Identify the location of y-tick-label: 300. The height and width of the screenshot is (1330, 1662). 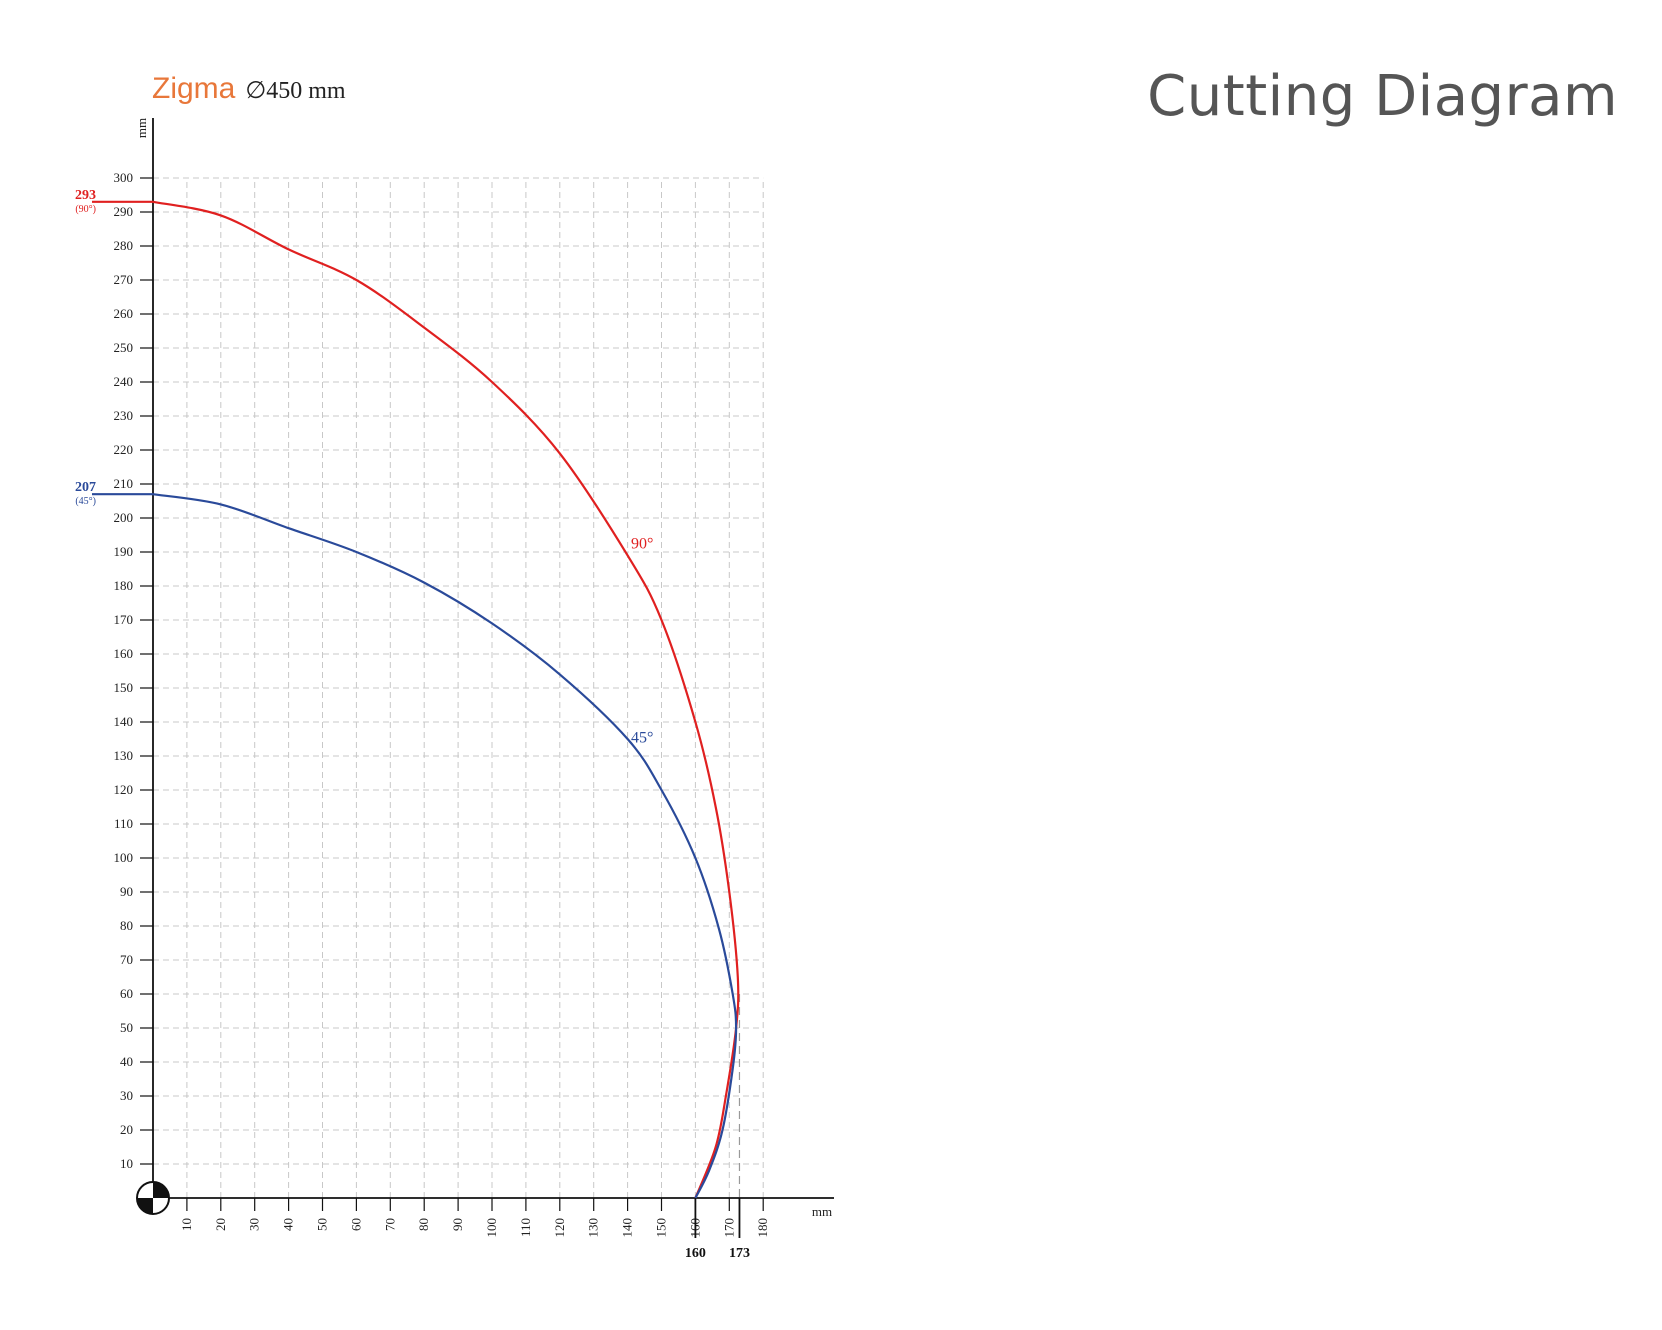
(124, 177).